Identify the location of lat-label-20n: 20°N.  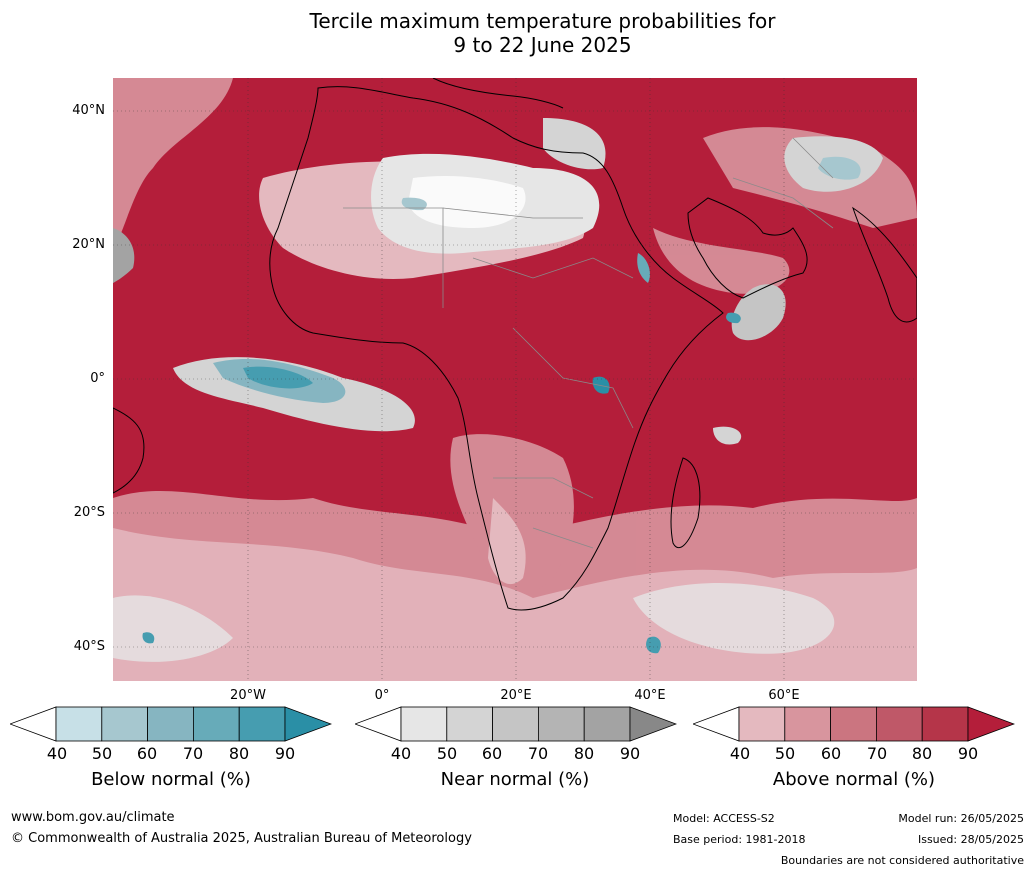
(88, 244).